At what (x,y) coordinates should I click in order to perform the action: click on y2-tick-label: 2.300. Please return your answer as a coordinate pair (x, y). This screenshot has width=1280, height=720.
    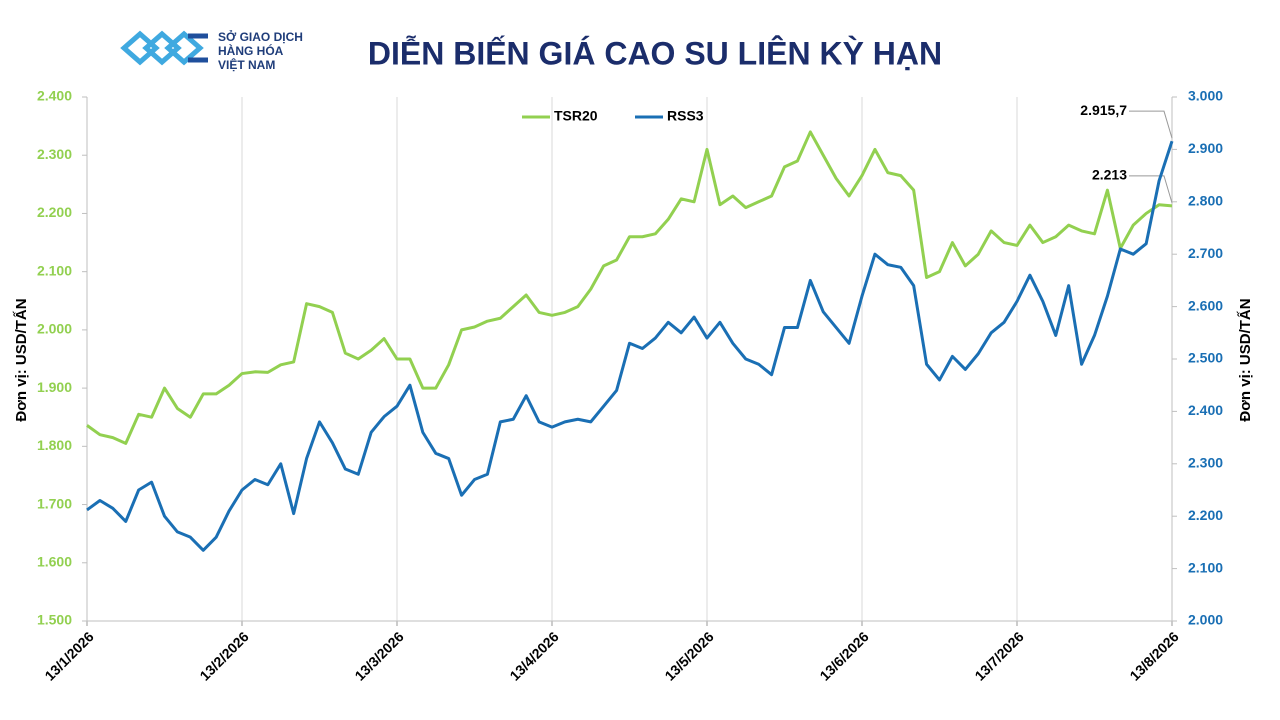
    Looking at the image, I should click on (1205, 463).